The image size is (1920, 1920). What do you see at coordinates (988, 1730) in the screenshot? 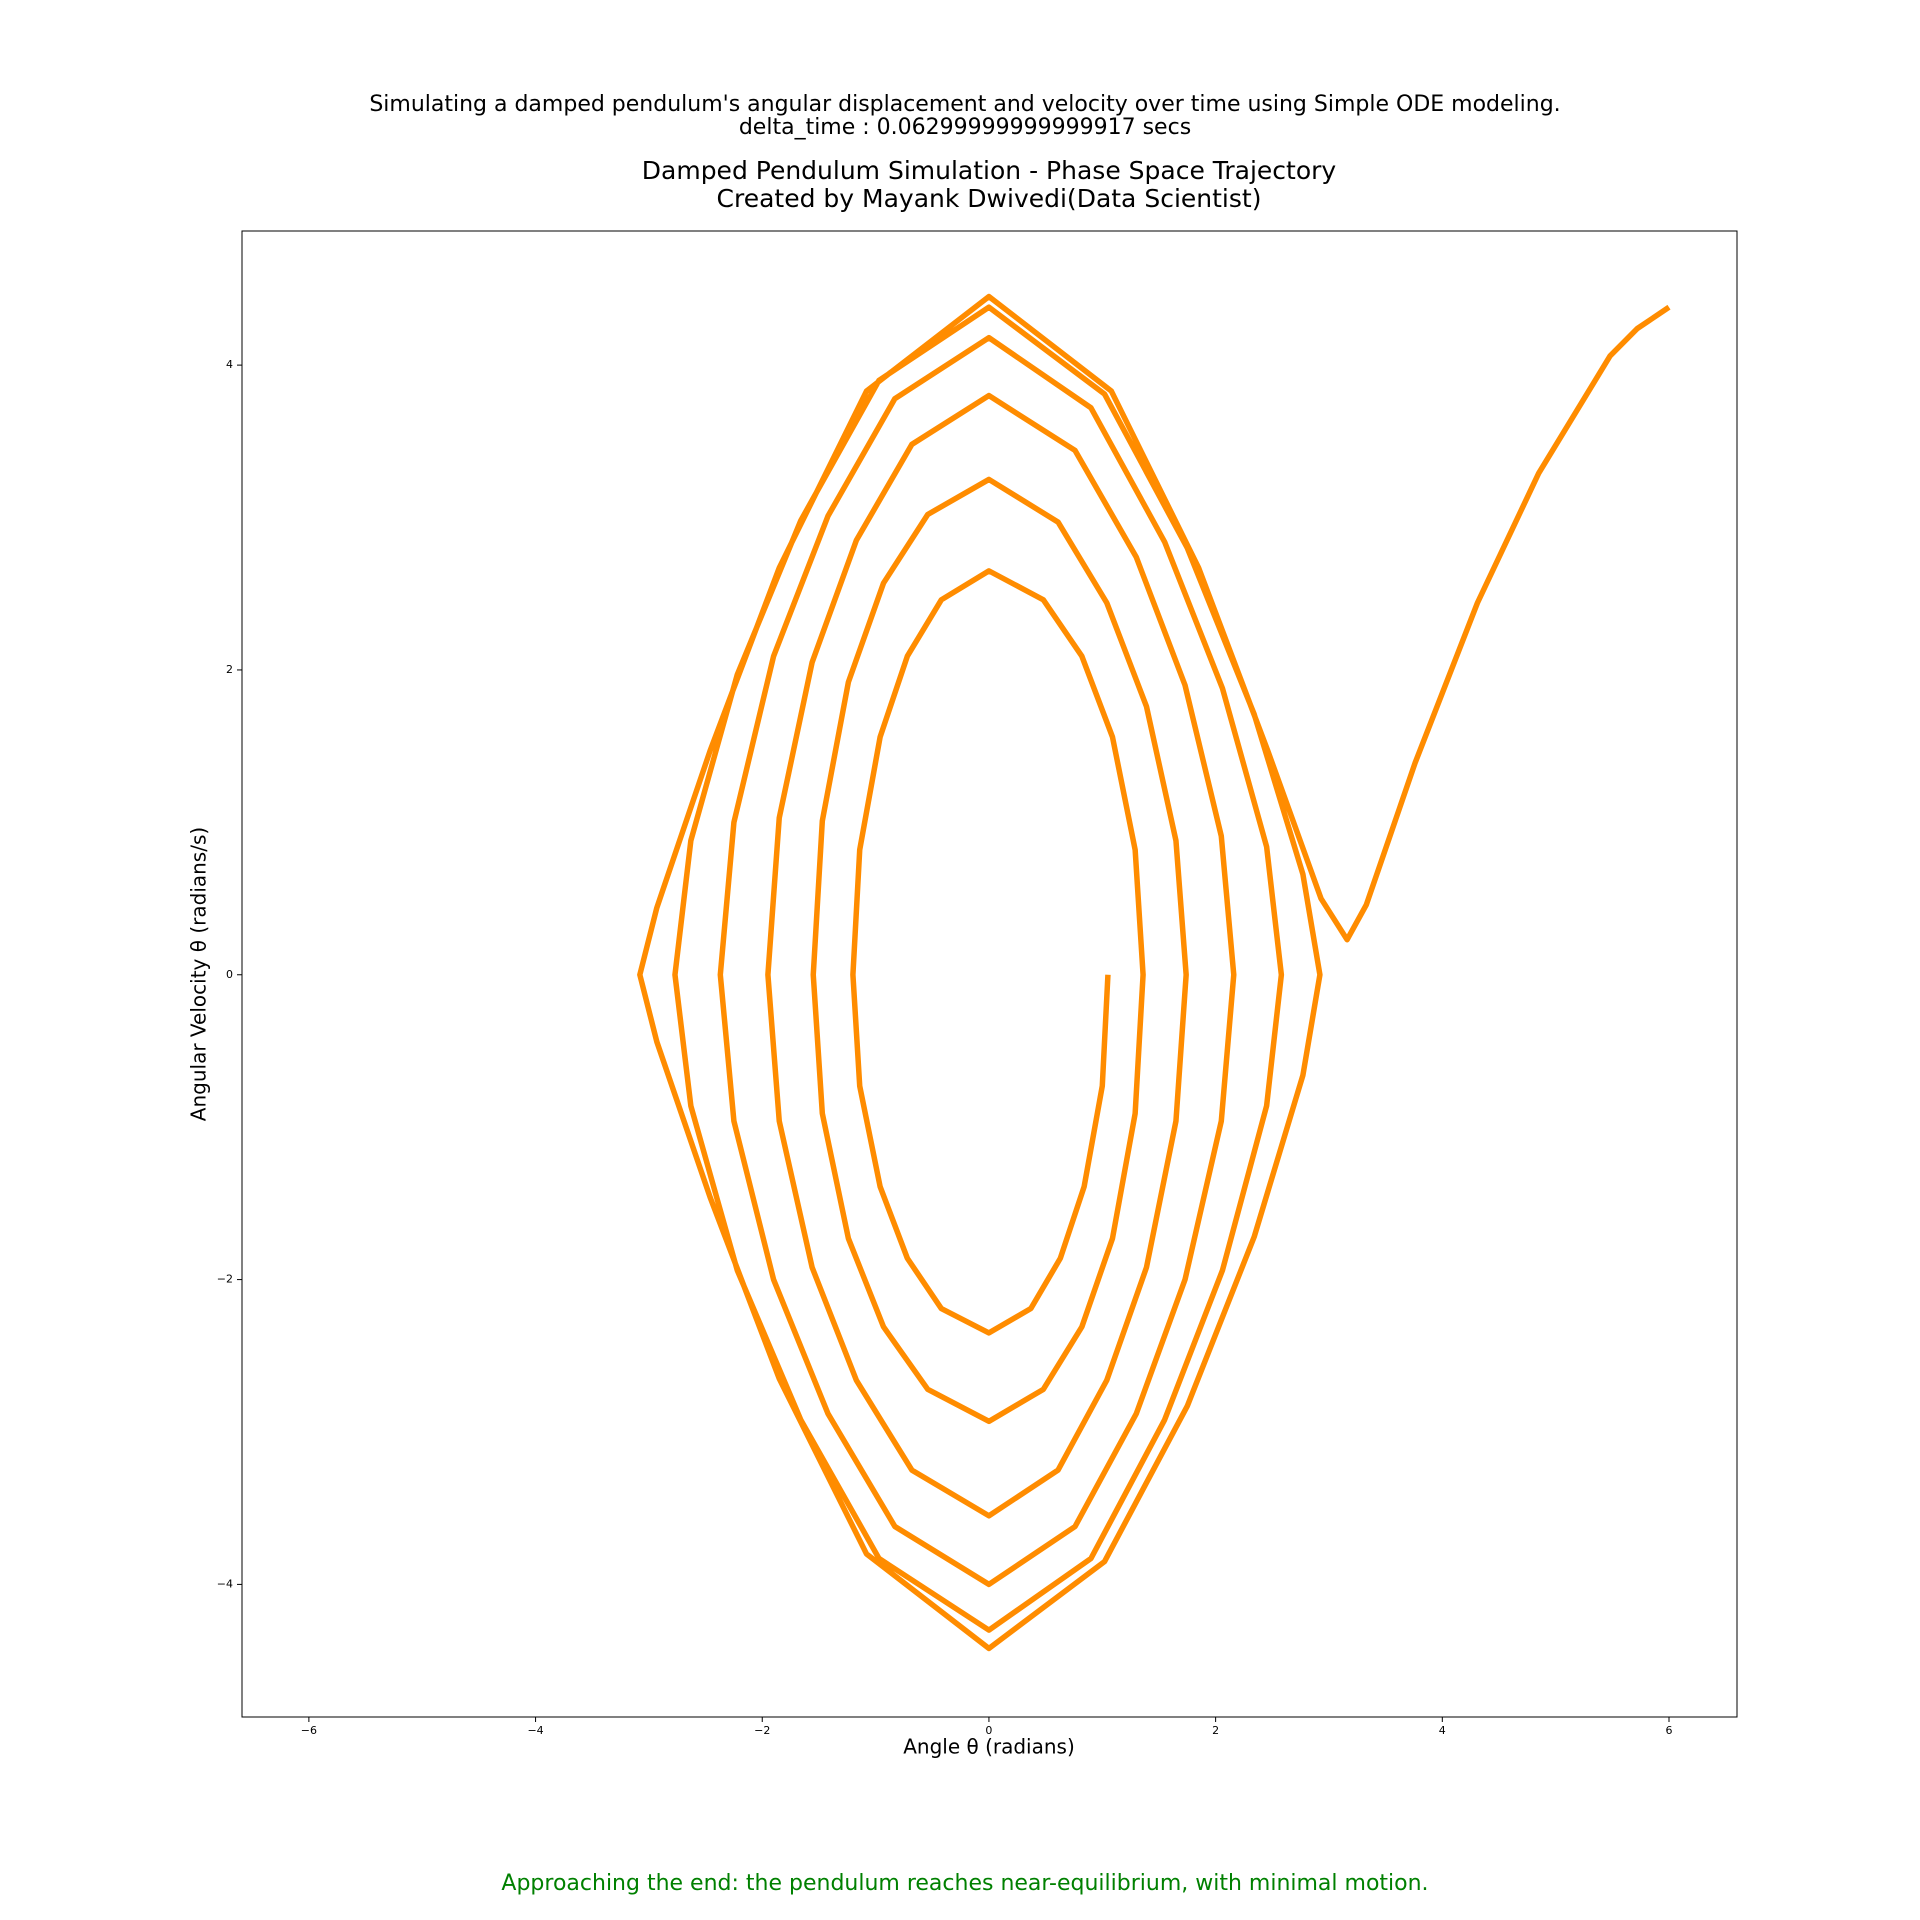
I see `x-tick-label: 0` at bounding box center [988, 1730].